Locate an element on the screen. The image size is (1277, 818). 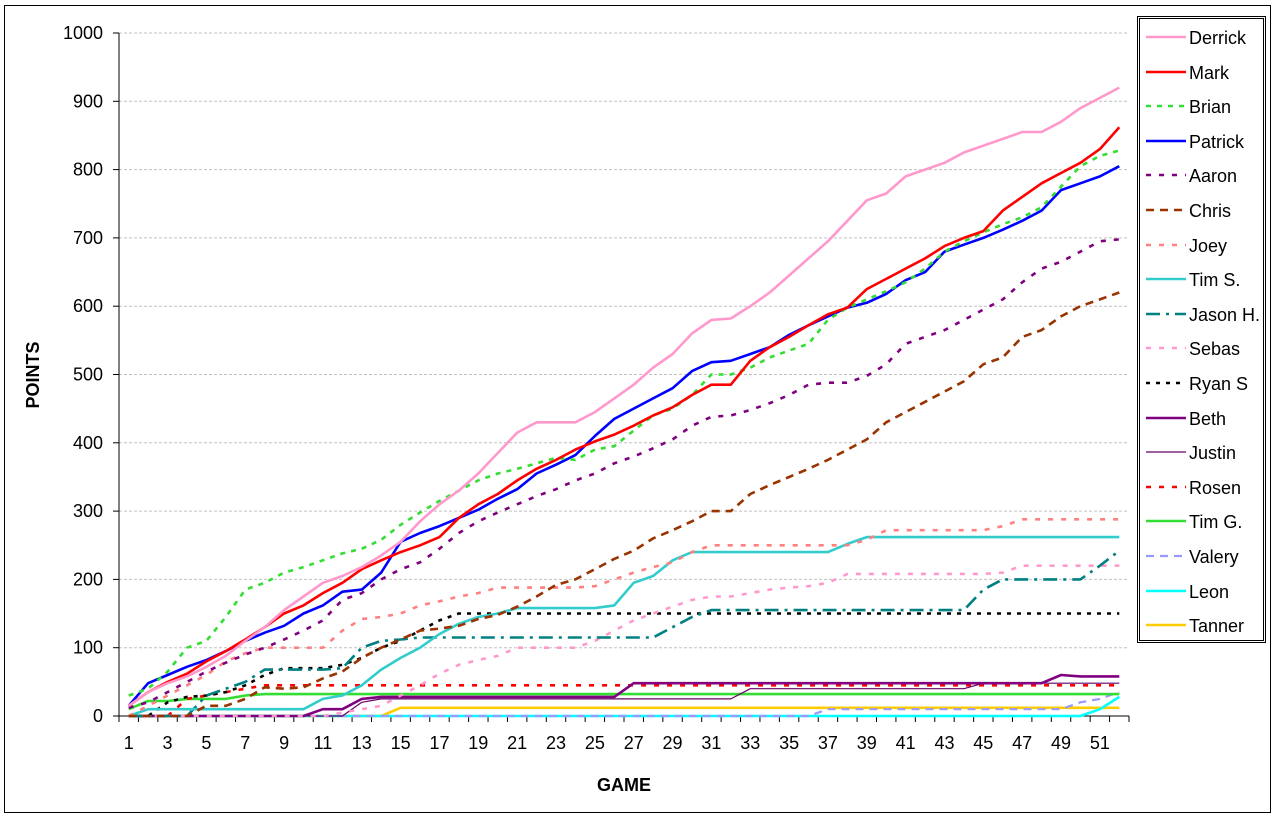
x-tick-label: 17 is located at coordinates (439, 743).